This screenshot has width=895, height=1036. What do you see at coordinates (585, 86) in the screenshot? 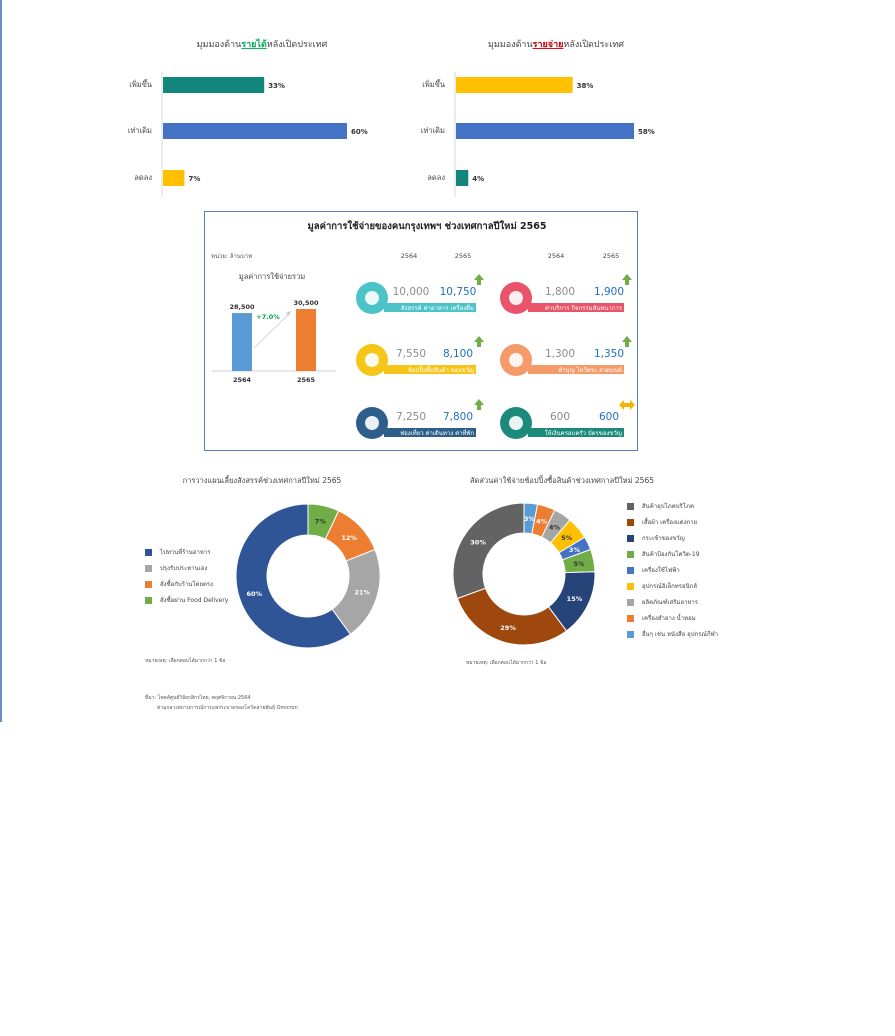
I see `expense-value-label: 38%` at bounding box center [585, 86].